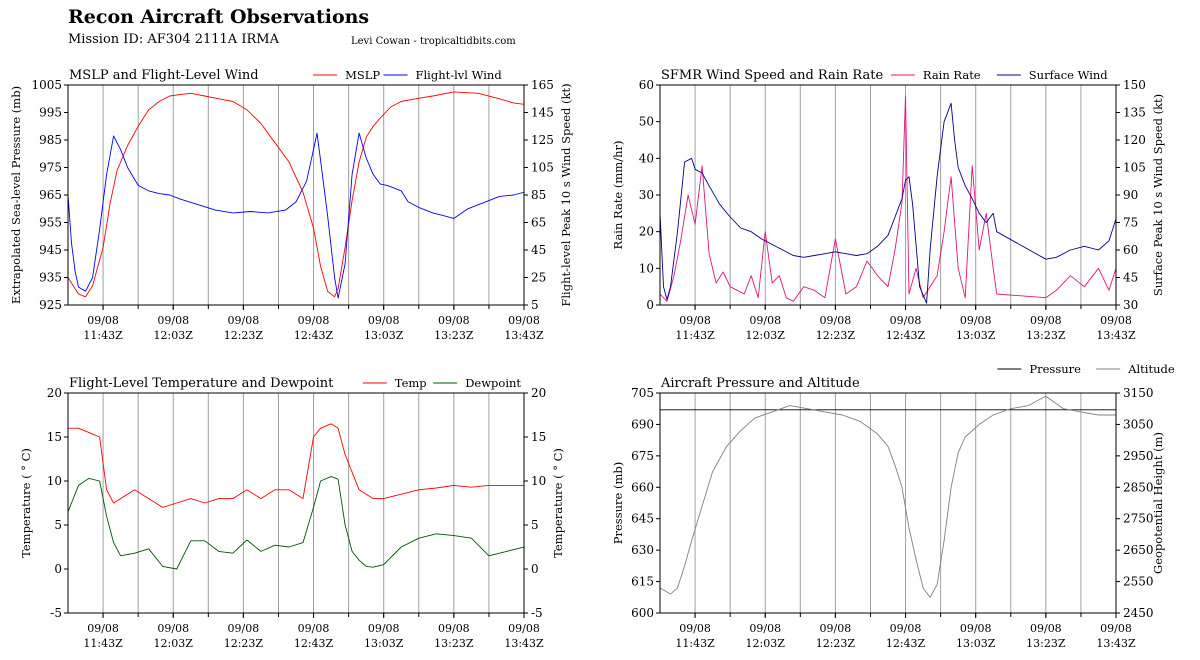 The image size is (1200, 660). What do you see at coordinates (772, 75) in the screenshot?
I see `chart-title: SFMR Wind Speed and Rain Rate` at bounding box center [772, 75].